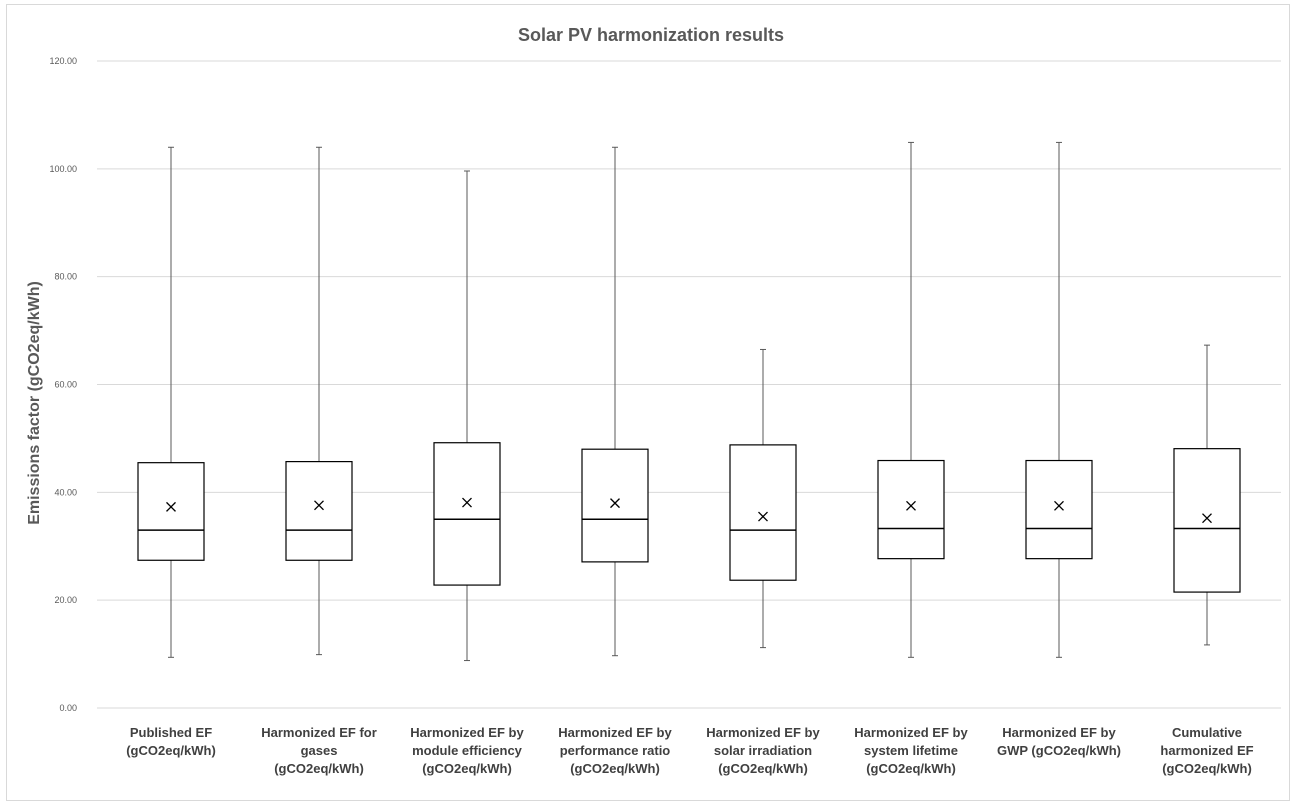 The width and height of the screenshot is (1290, 802). I want to click on category-label-line: module efficiency, so click(467, 750).